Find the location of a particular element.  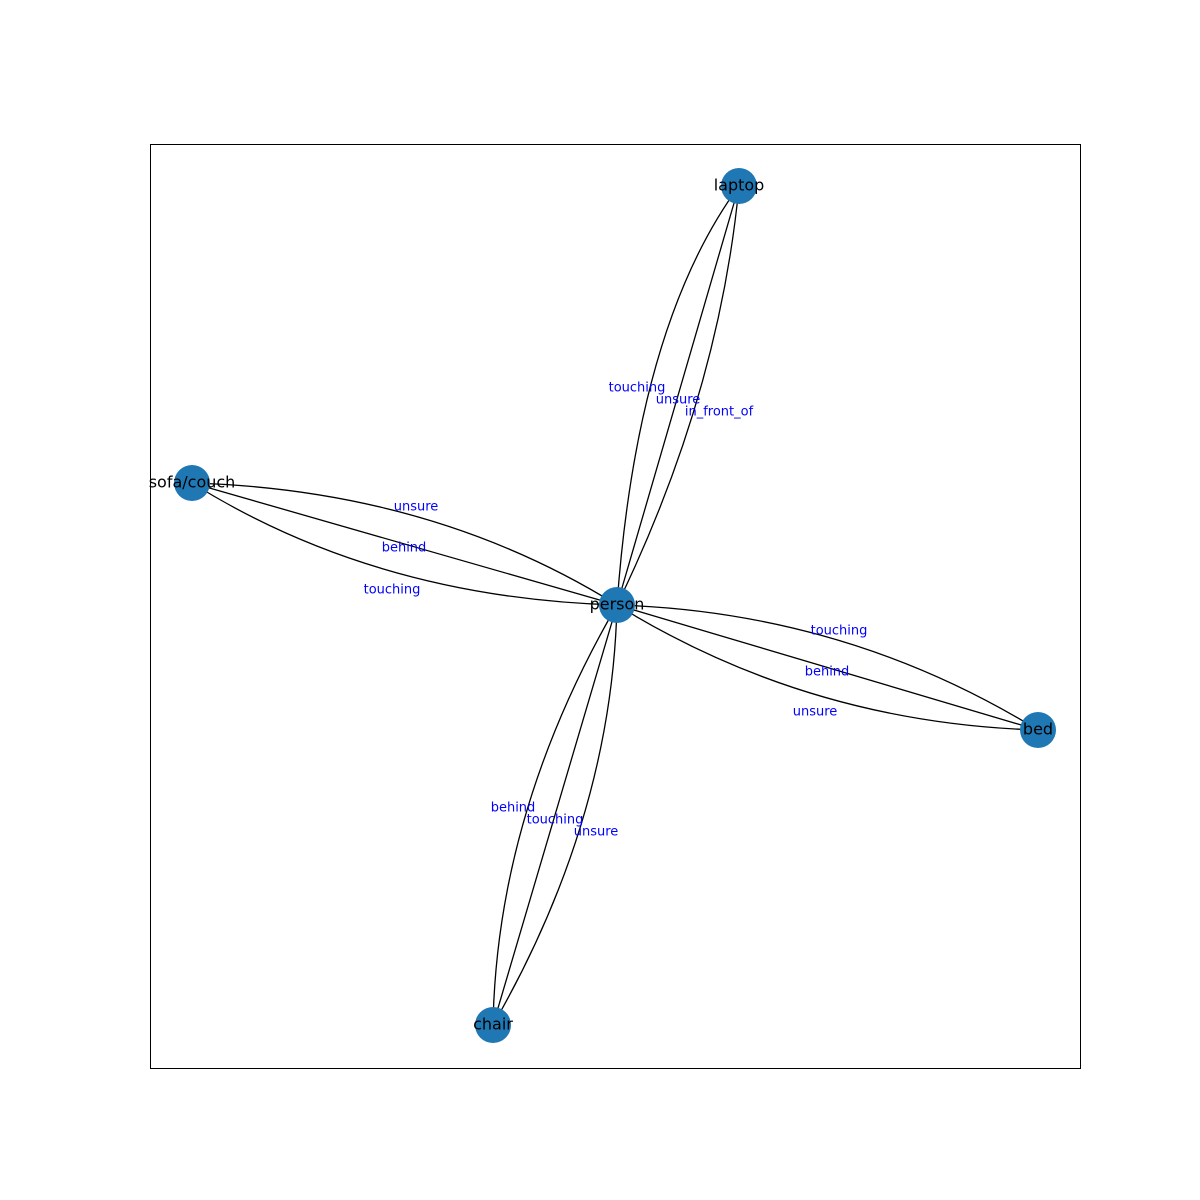

edge-person-laptop-unsure is located at coordinates (678, 395).